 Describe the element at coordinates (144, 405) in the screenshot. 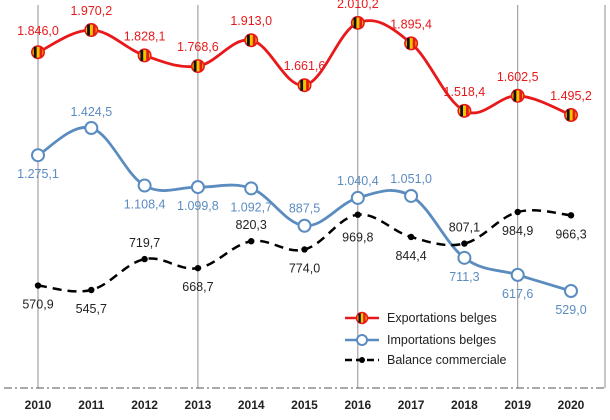

I see `x-tick-label: 2012` at that location.